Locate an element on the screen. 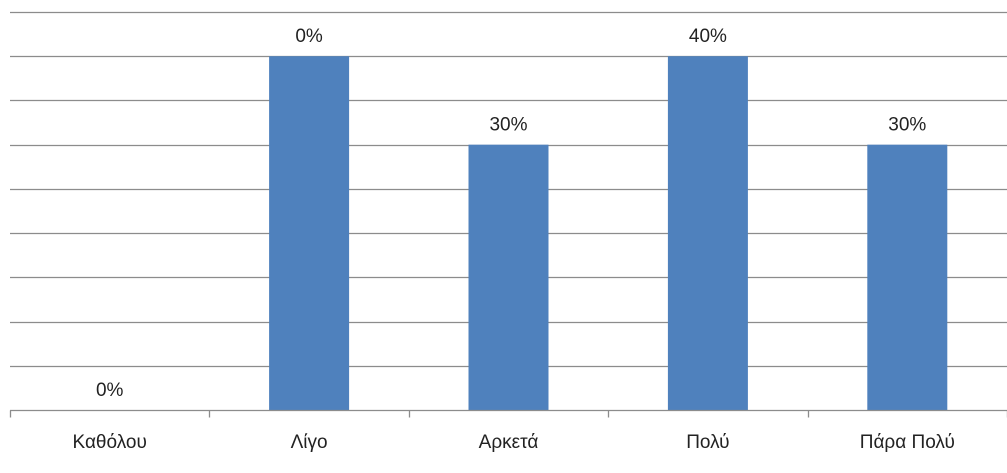 Image resolution: width=1007 pixels, height=473 pixels. x-tick-label: Αρκετά is located at coordinates (509, 442).